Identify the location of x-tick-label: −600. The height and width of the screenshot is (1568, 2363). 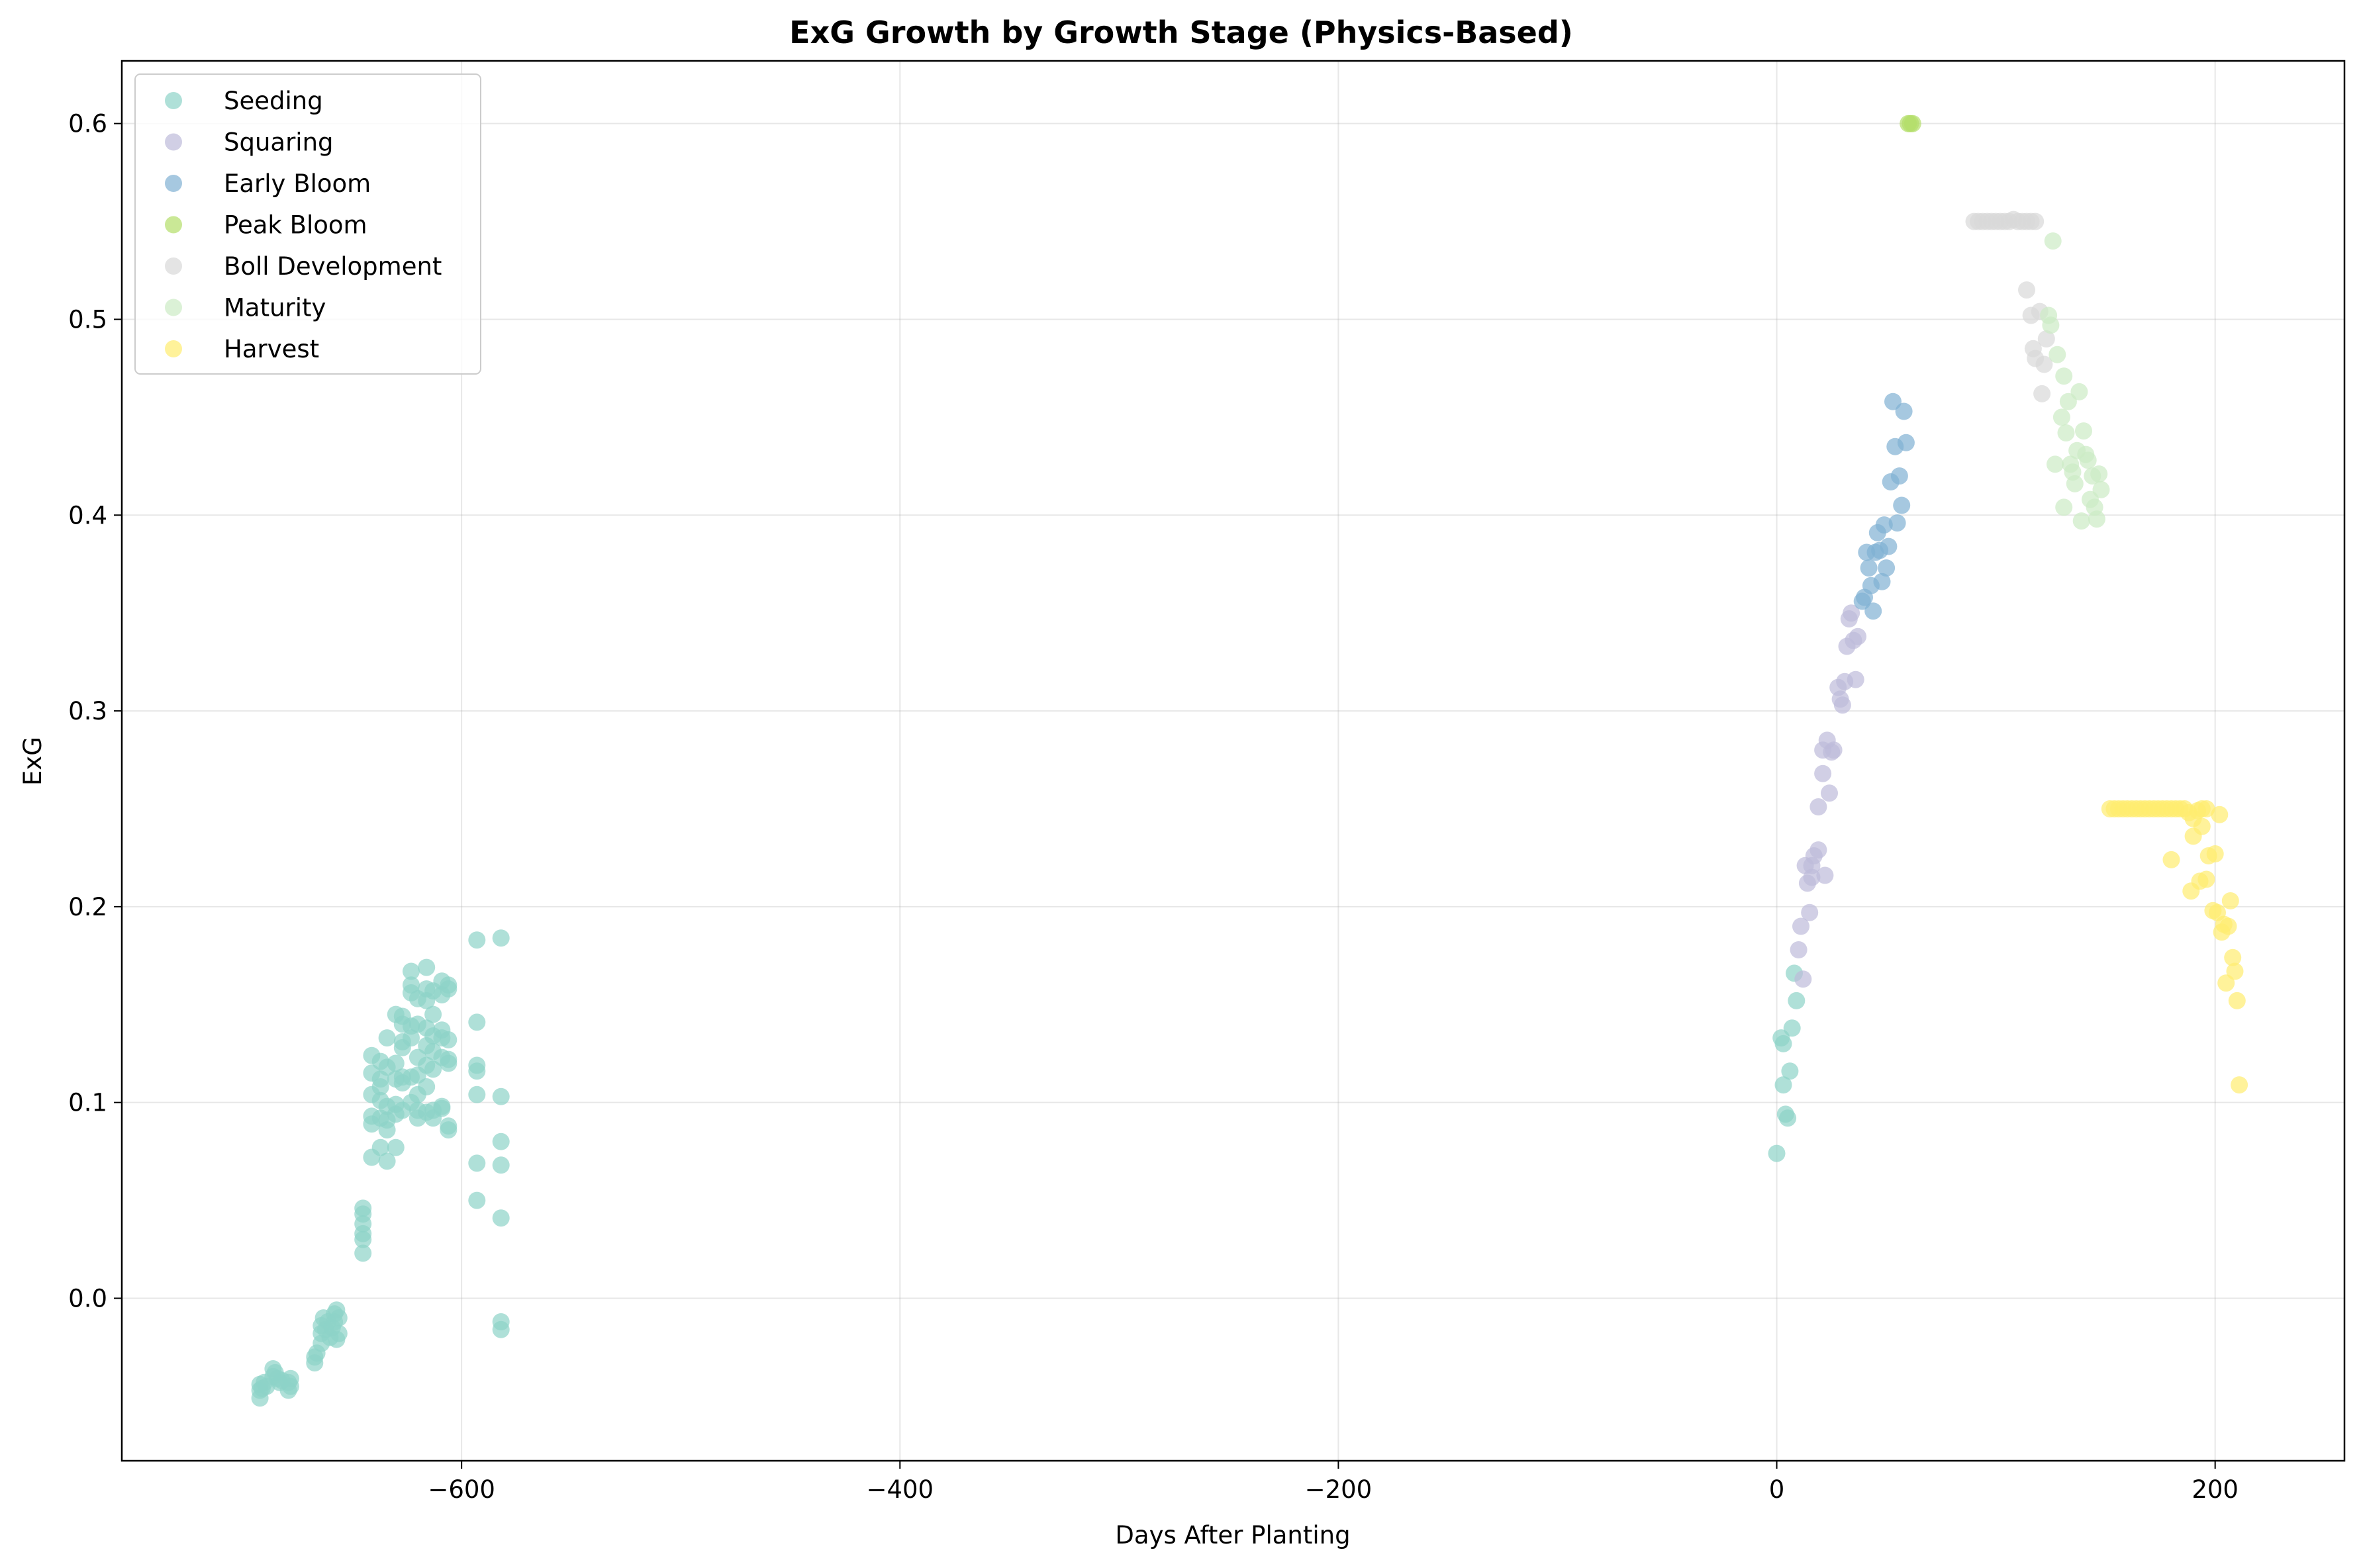
(461, 1489).